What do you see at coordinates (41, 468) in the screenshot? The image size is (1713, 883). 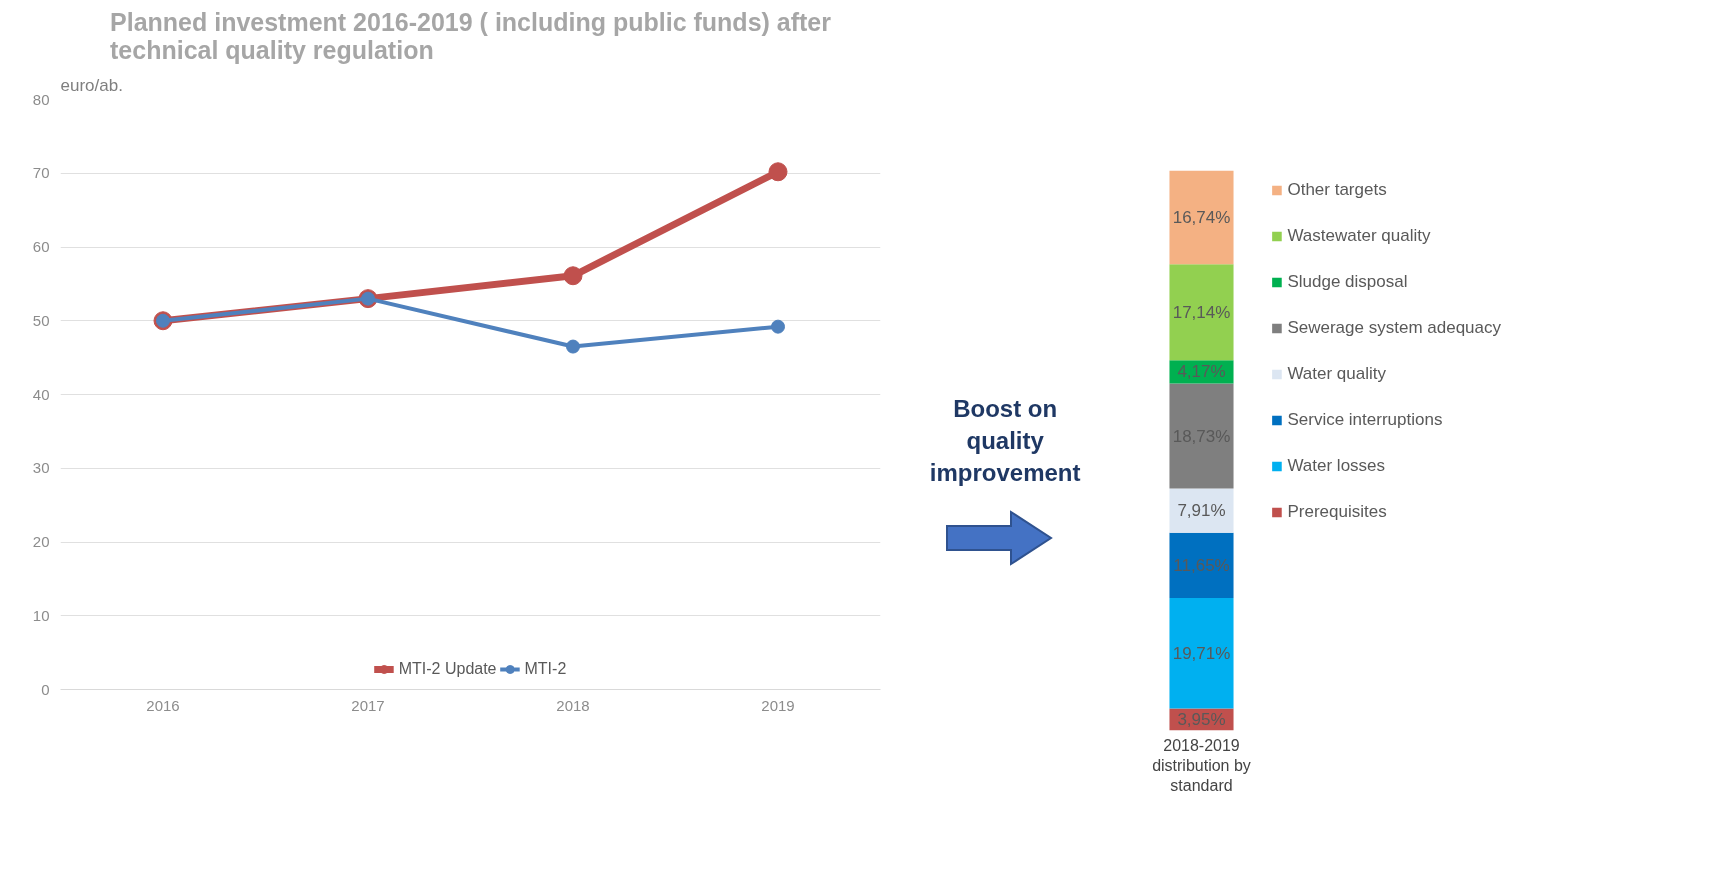 I see `y-tick-label: 30` at bounding box center [41, 468].